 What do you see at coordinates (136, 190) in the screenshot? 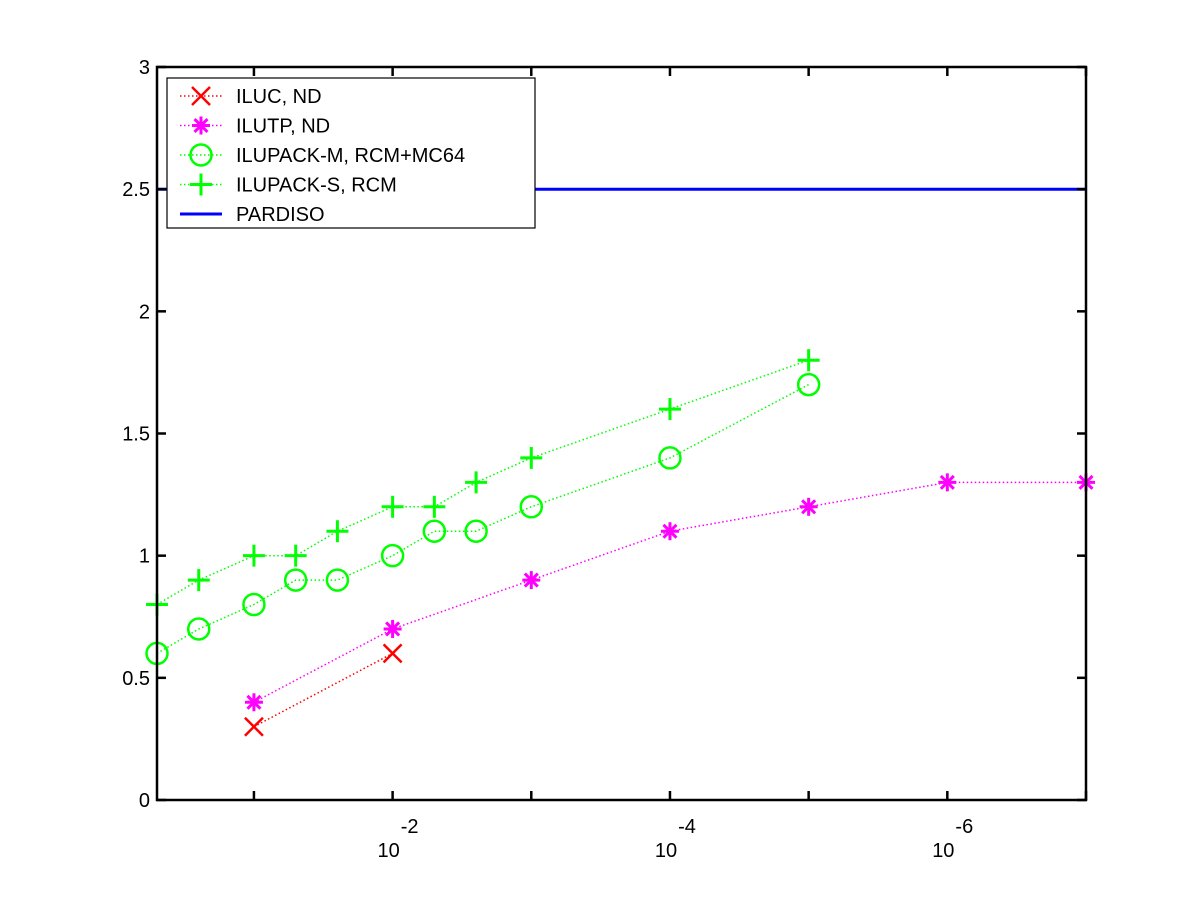
I see `y-tick-label: 2.5` at bounding box center [136, 190].